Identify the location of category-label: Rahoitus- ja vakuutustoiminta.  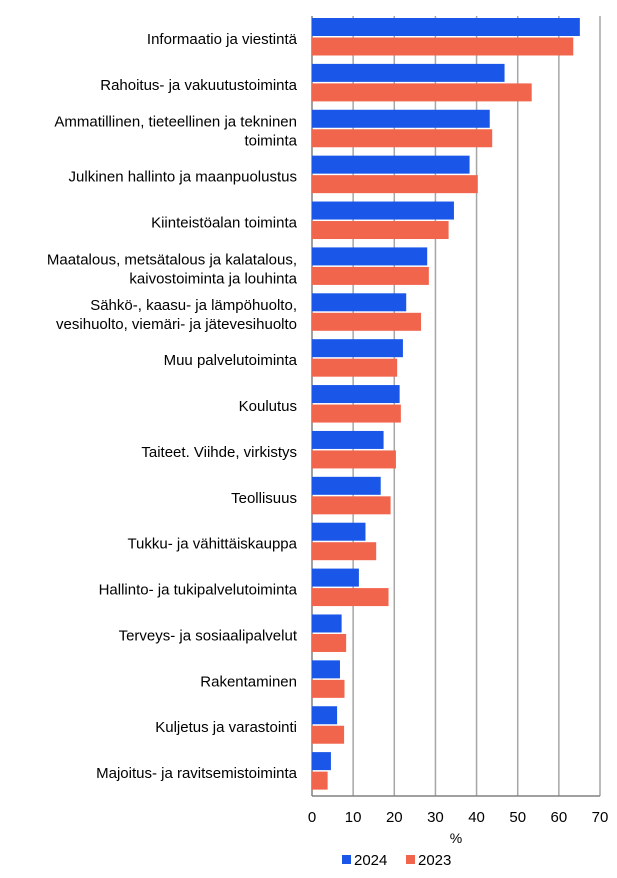
(198, 85).